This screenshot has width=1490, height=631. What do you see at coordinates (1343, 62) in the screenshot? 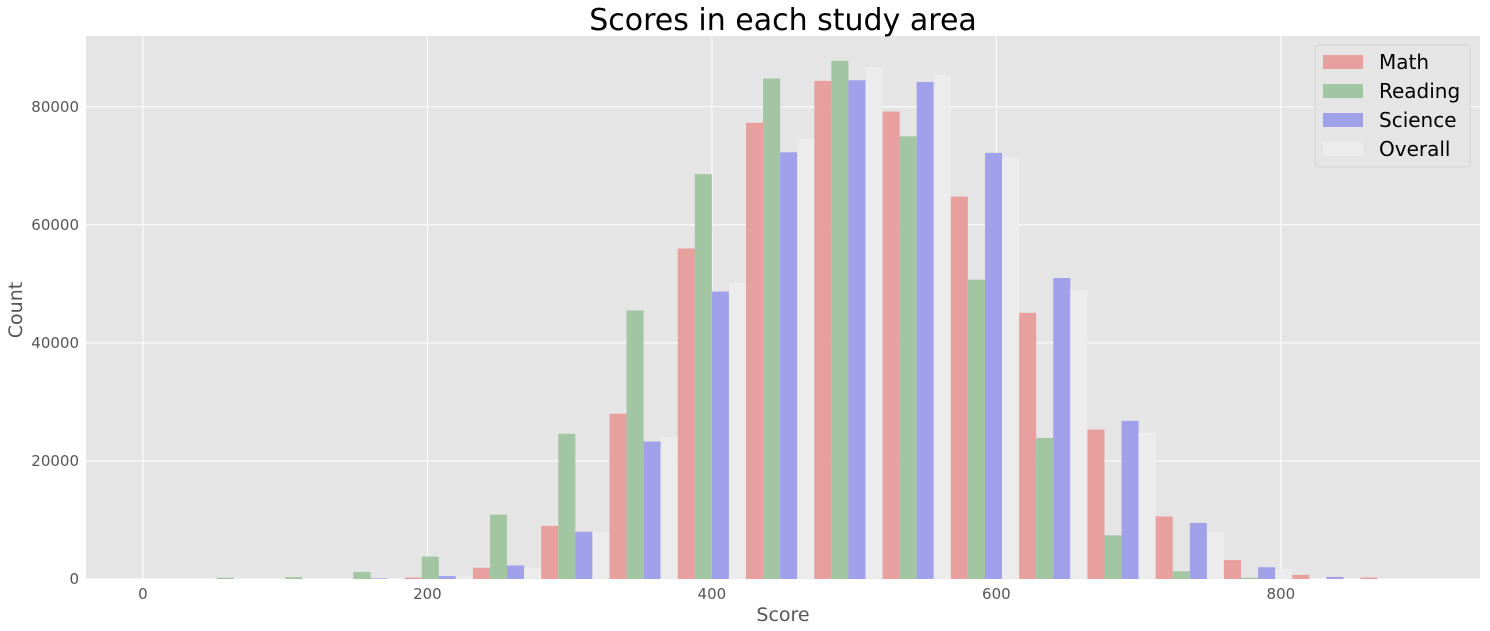
I see `legend-swatch-math` at bounding box center [1343, 62].